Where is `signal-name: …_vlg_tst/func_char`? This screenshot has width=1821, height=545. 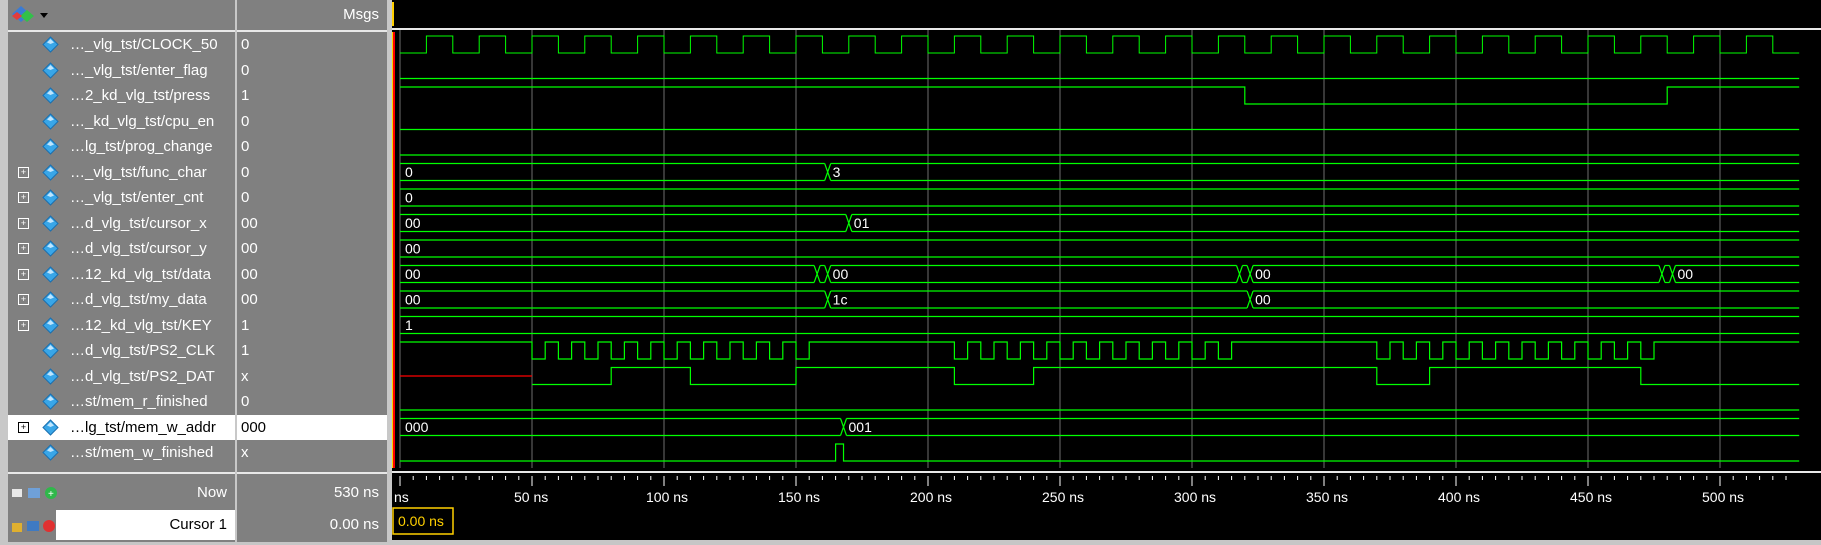
signal-name: …_vlg_tst/func_char is located at coordinates (138, 172).